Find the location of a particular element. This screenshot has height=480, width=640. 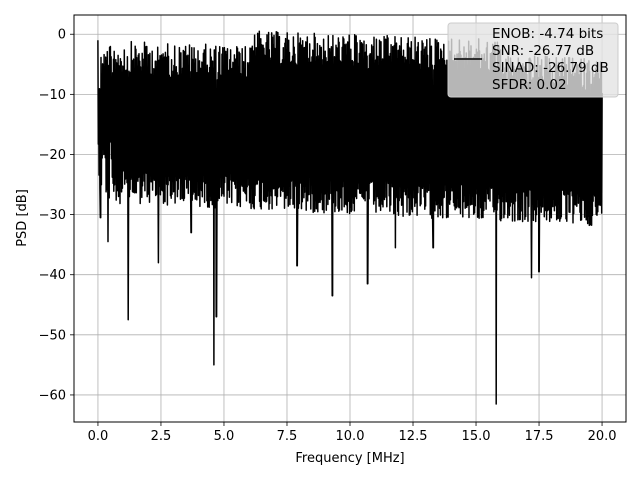

y-tick-label: −60 is located at coordinates (52, 395).